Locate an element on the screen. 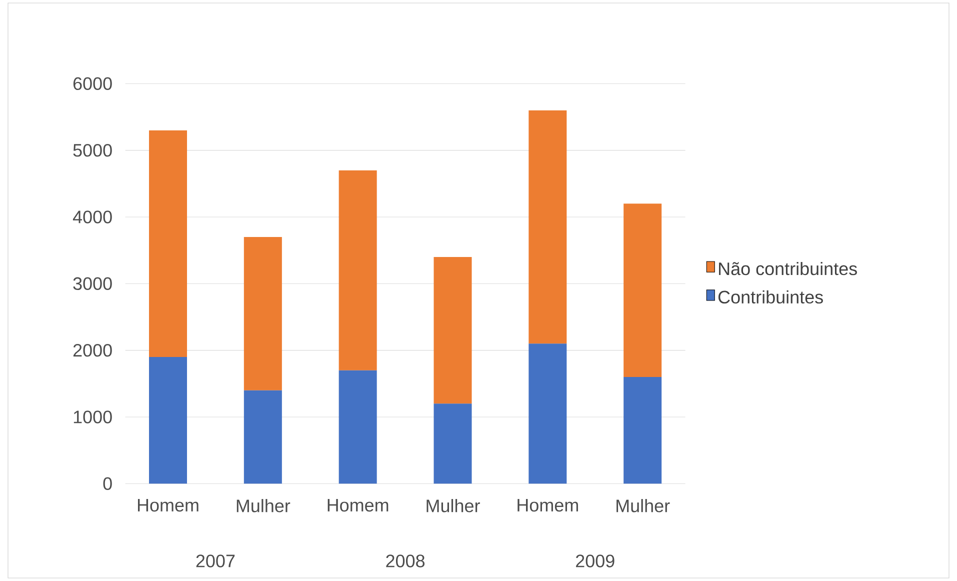  y-tick-label: 5000 is located at coordinates (92, 150).